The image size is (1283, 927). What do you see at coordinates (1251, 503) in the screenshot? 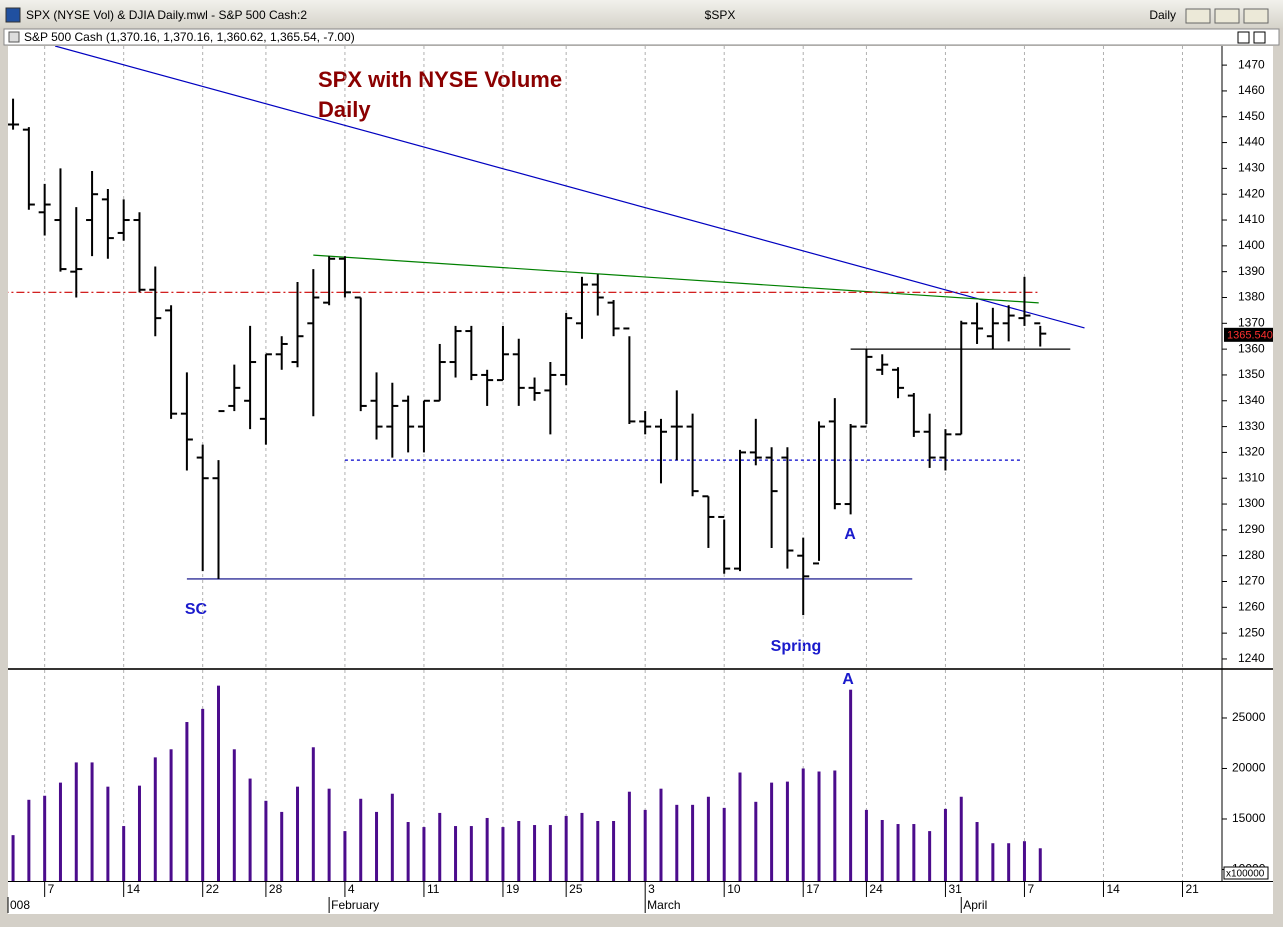
I see `y-tick-label: 1300` at bounding box center [1251, 503].